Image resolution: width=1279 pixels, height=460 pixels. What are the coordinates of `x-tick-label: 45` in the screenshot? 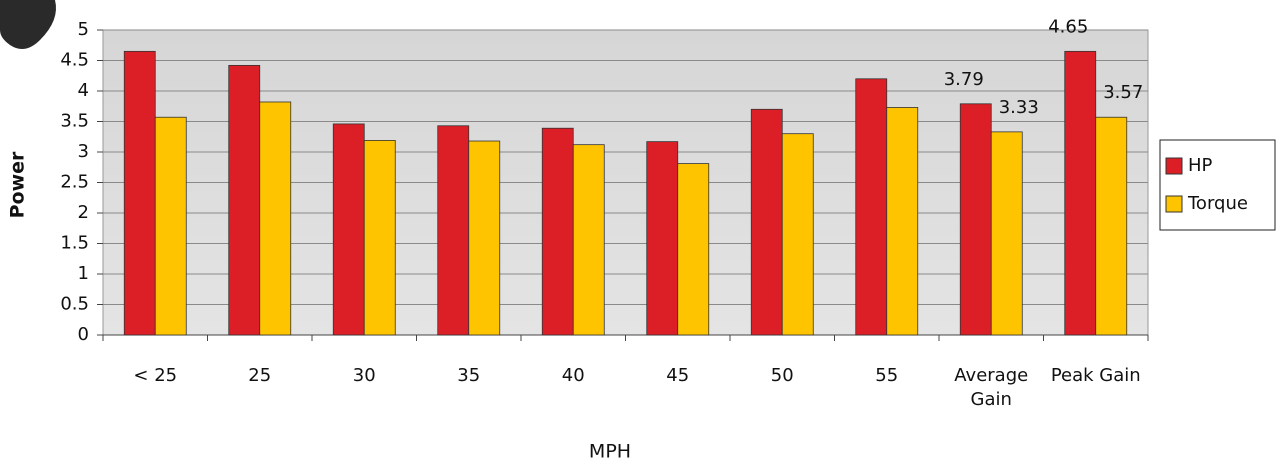 It's located at (678, 375).